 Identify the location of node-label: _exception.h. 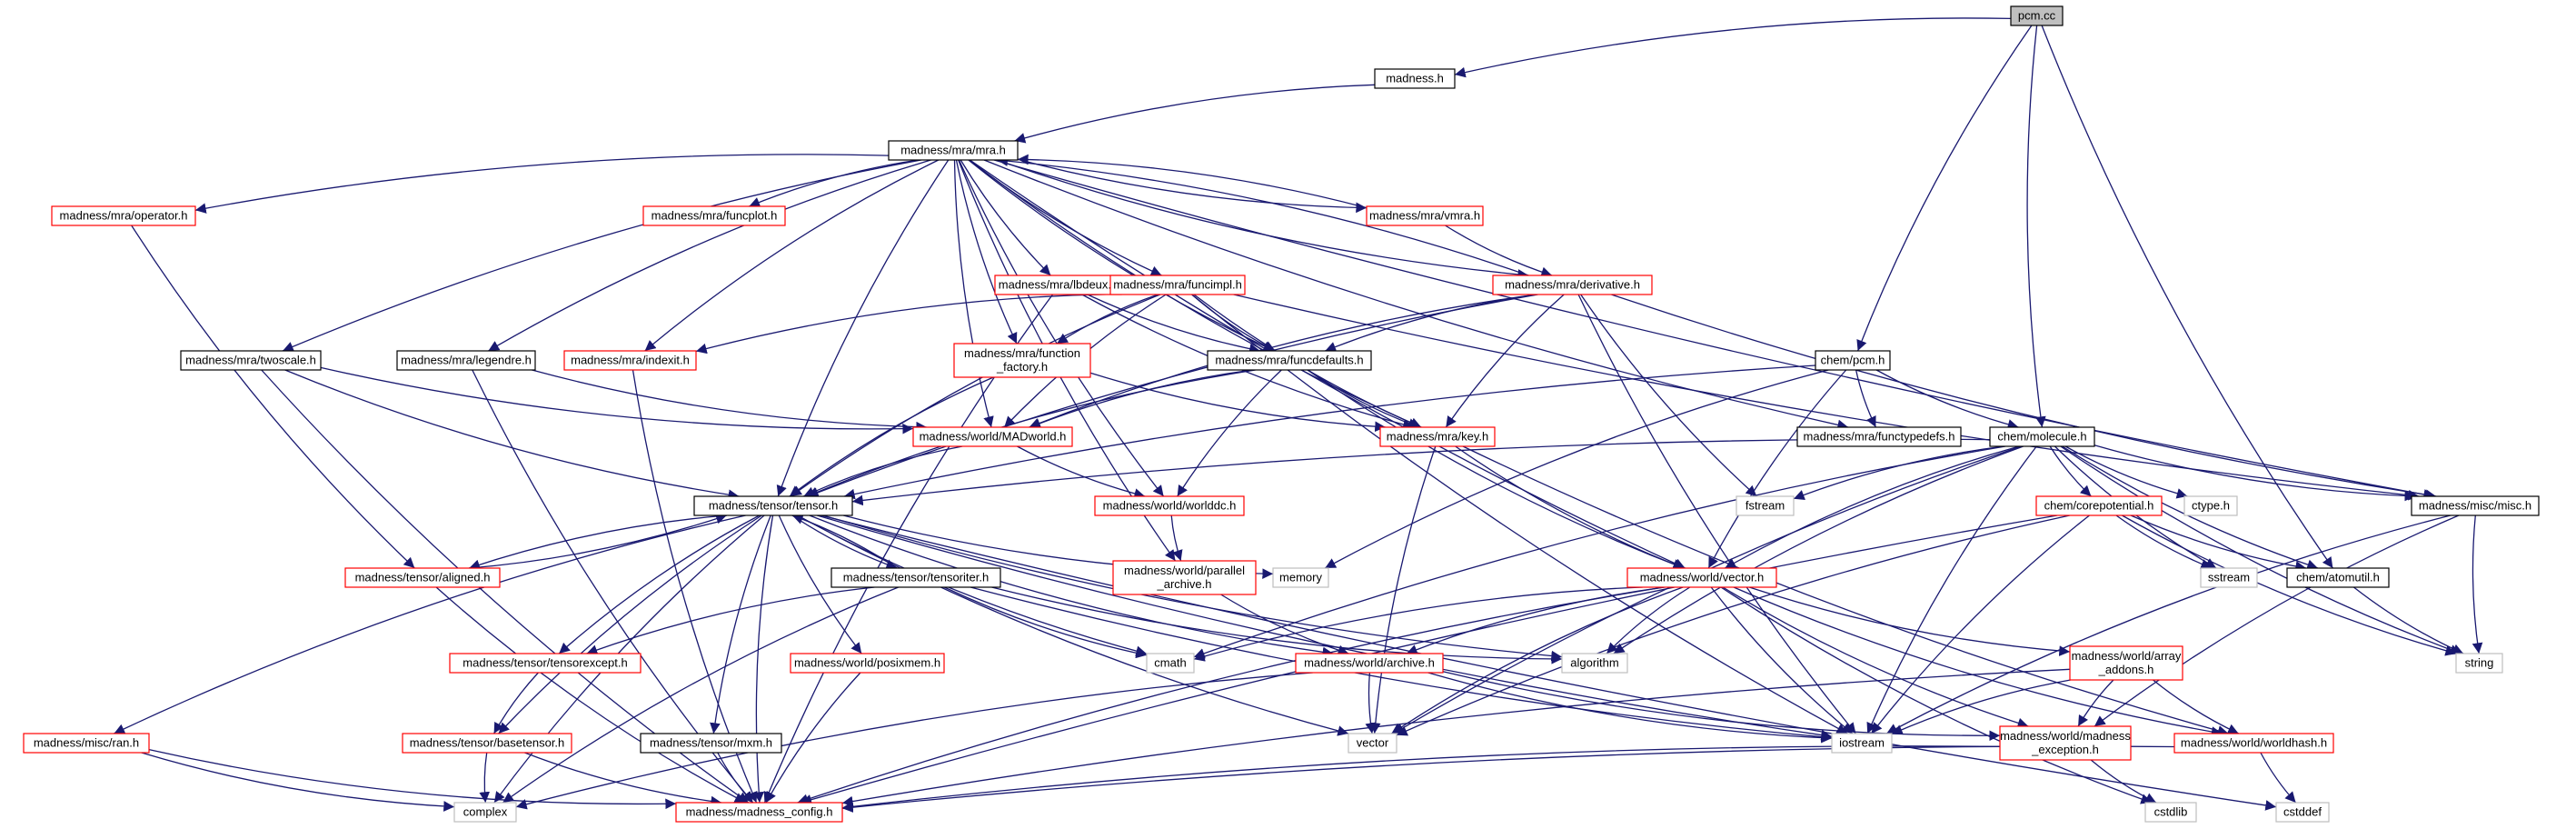
(2065, 749).